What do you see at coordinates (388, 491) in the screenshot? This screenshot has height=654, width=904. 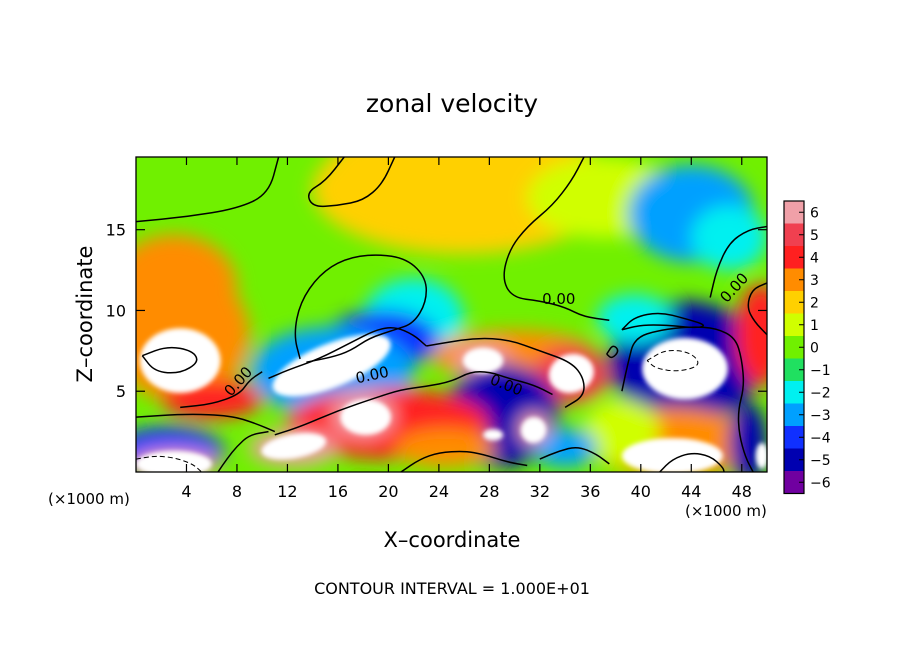 I see `x-tick-label: 20` at bounding box center [388, 491].